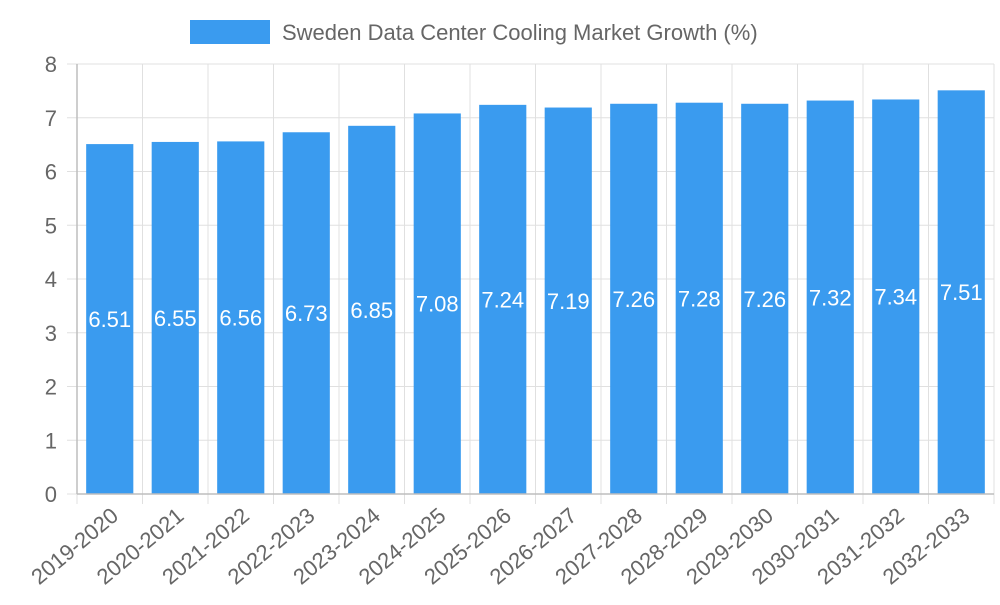 Image resolution: width=1000 pixels, height=605 pixels. I want to click on y-tick-label: 6, so click(51, 172).